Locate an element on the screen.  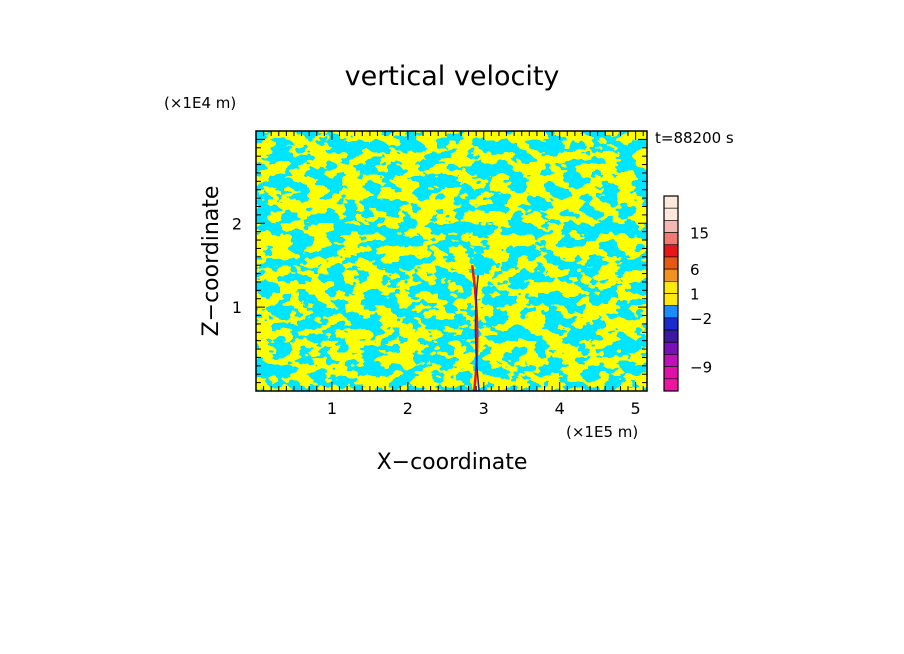
colorbar-tick-label: −2 is located at coordinates (701, 319).